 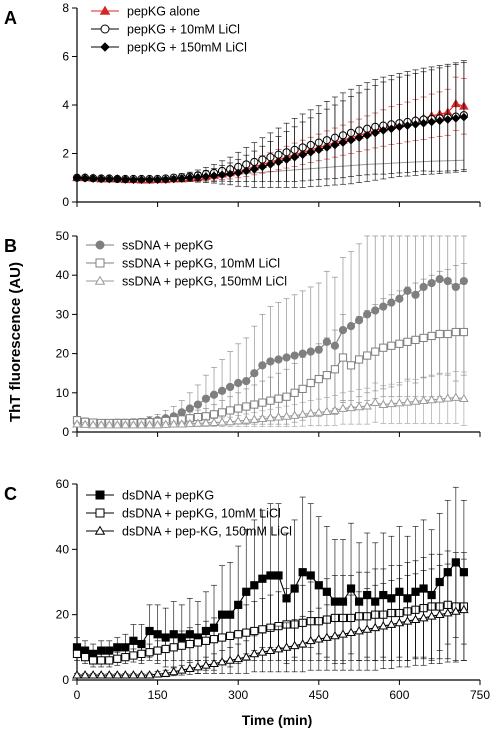 What do you see at coordinates (10, 18) in the screenshot?
I see `panel-label: A` at bounding box center [10, 18].